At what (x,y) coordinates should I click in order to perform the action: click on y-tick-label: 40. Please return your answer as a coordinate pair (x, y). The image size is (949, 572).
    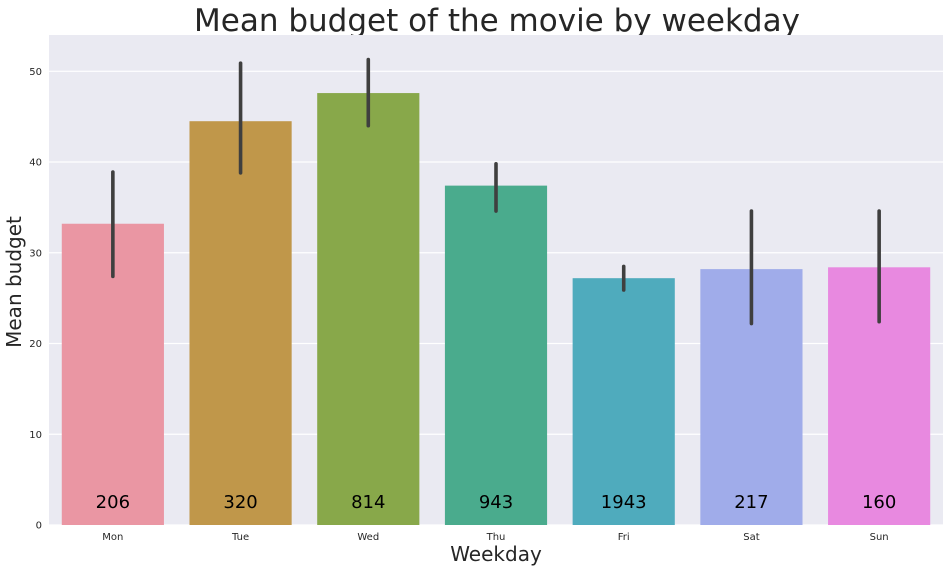
    Looking at the image, I should click on (35, 163).